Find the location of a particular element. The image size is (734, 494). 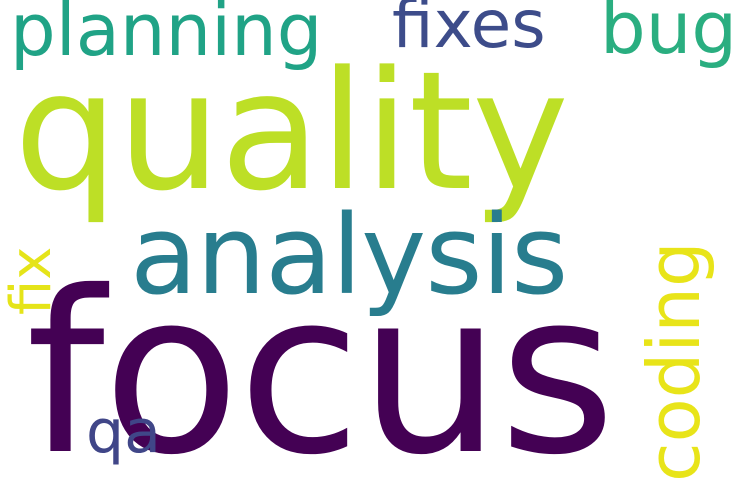

word-bug: bug is located at coordinates (667, 35).